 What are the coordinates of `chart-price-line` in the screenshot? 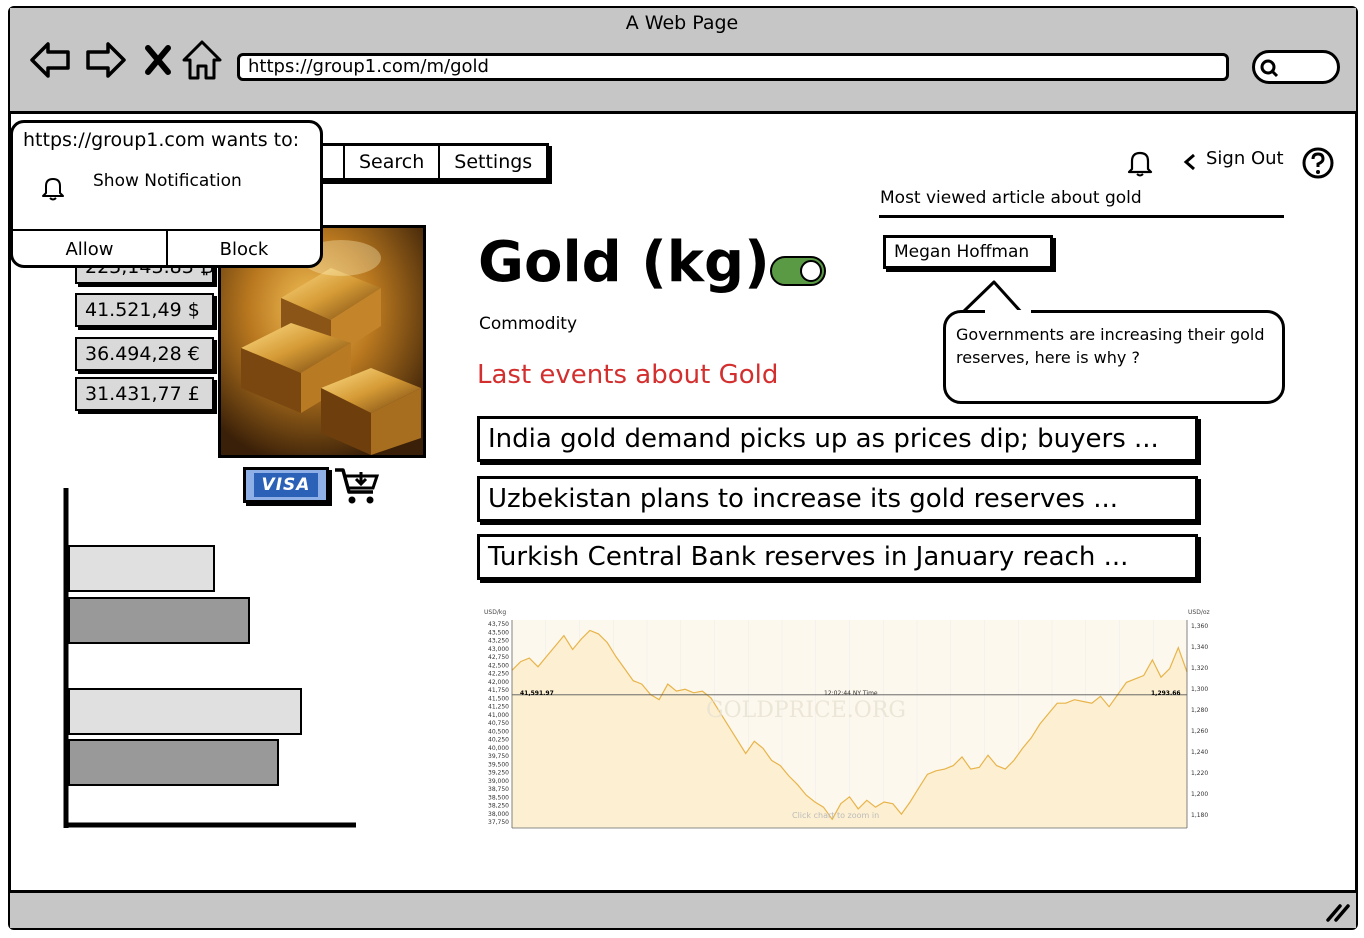 It's located at (849, 725).